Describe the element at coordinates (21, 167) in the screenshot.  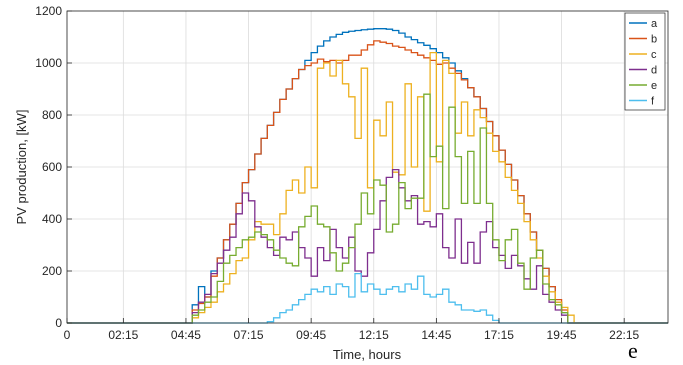
I see `y-axis-label: PV production, [kW]` at that location.